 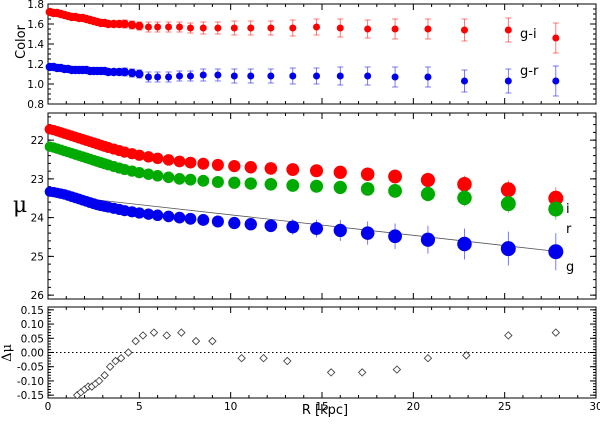 I want to click on series-residual, so click(x=316, y=364).